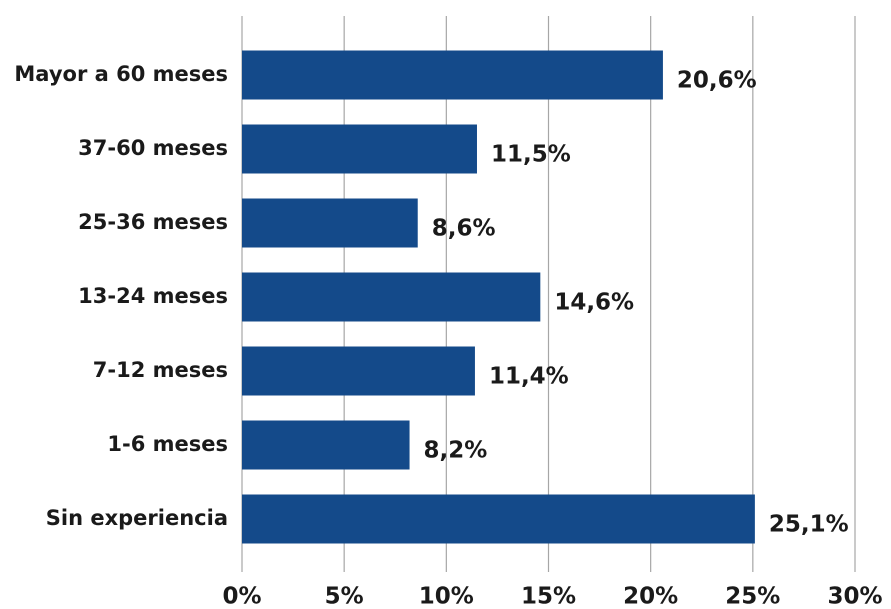  I want to click on category-label: 25-36 meses, so click(153, 222).